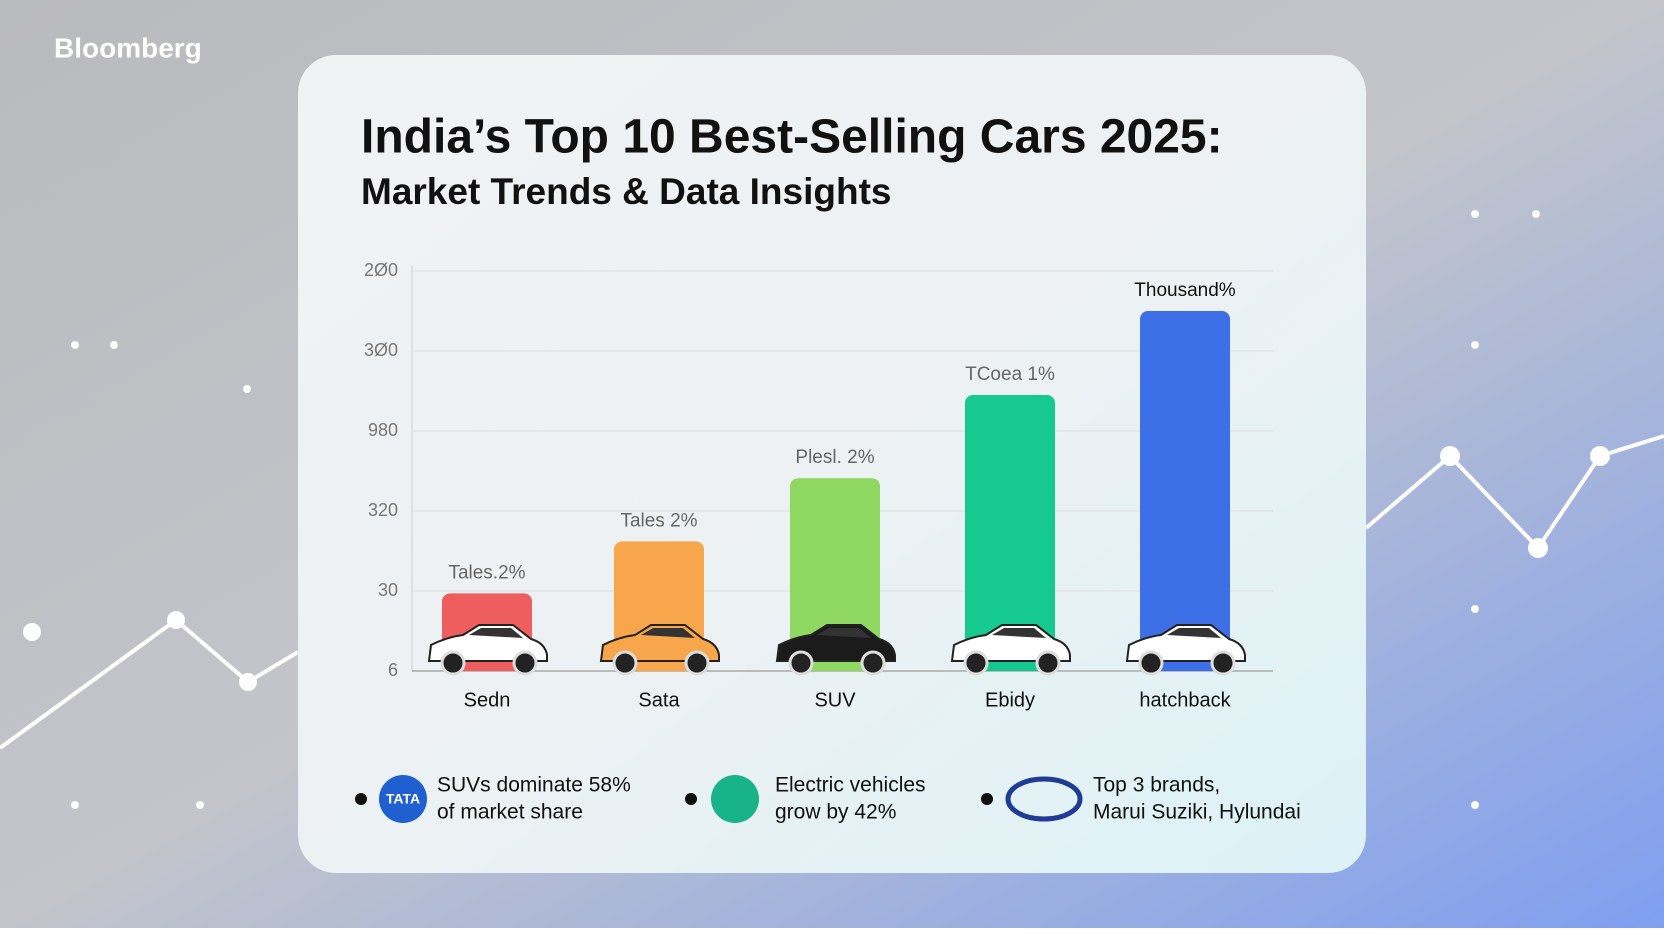 The image size is (1664, 933). I want to click on bar-label: Plesl. 2%, so click(834, 457).